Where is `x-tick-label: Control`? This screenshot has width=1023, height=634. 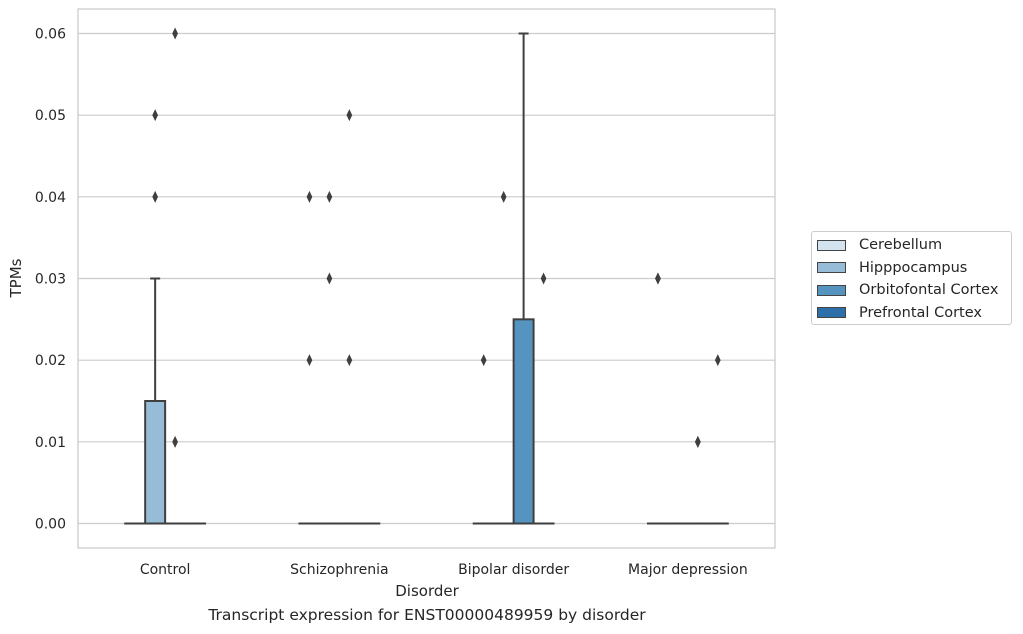 x-tick-label: Control is located at coordinates (165, 570).